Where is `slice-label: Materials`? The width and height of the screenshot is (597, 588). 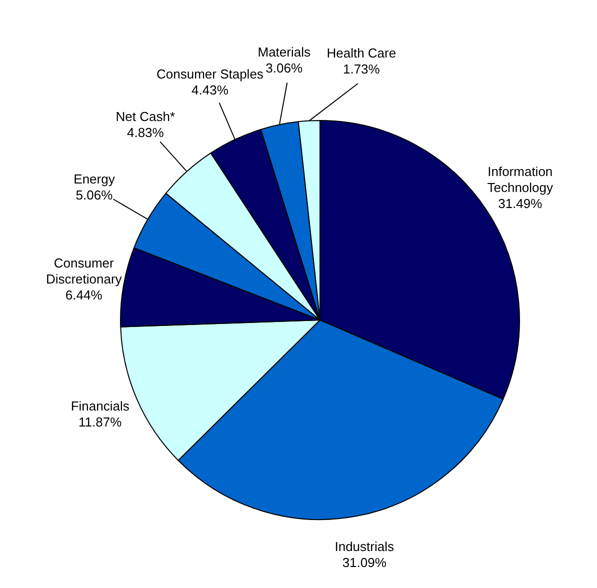 slice-label: Materials is located at coordinates (284, 52).